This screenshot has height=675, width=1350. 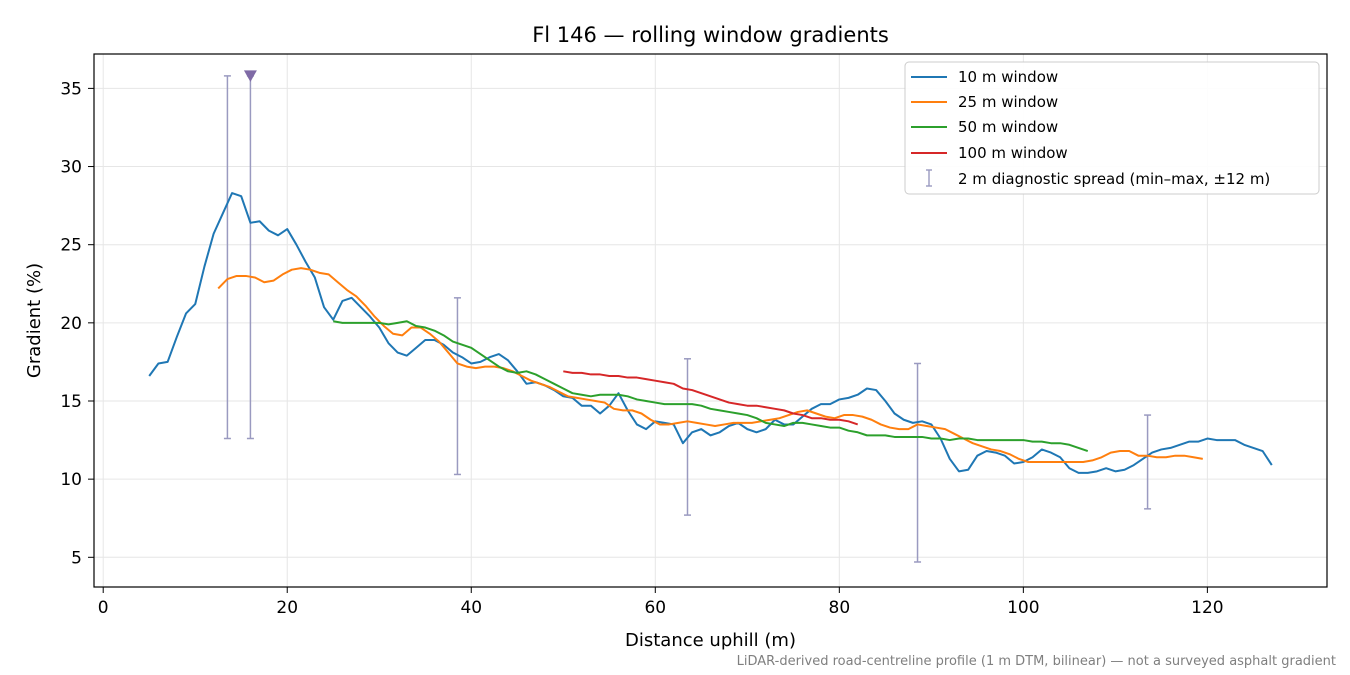 I want to click on x-axis-ticks: 0 20 40 60 80 100 120, so click(x=661, y=602).